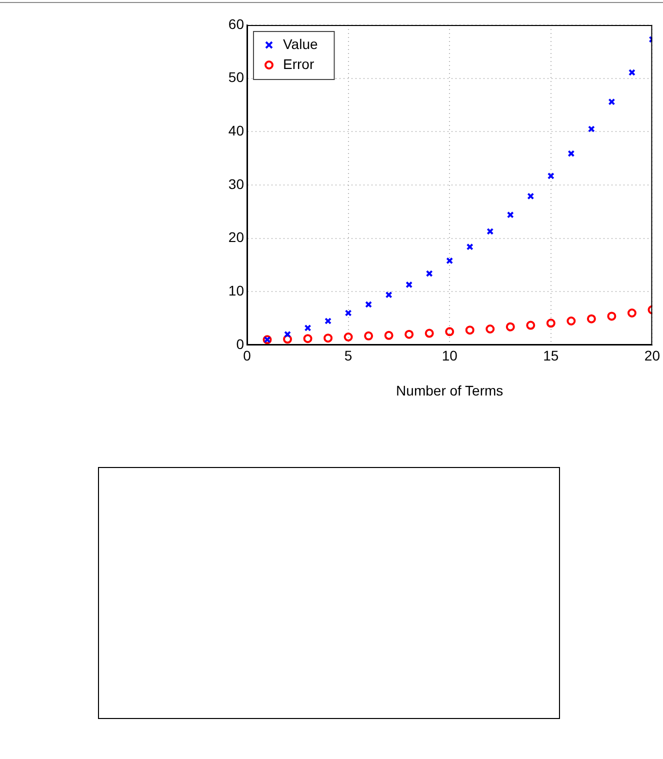 The height and width of the screenshot is (759, 663). I want to click on legend-label: Error, so click(298, 64).